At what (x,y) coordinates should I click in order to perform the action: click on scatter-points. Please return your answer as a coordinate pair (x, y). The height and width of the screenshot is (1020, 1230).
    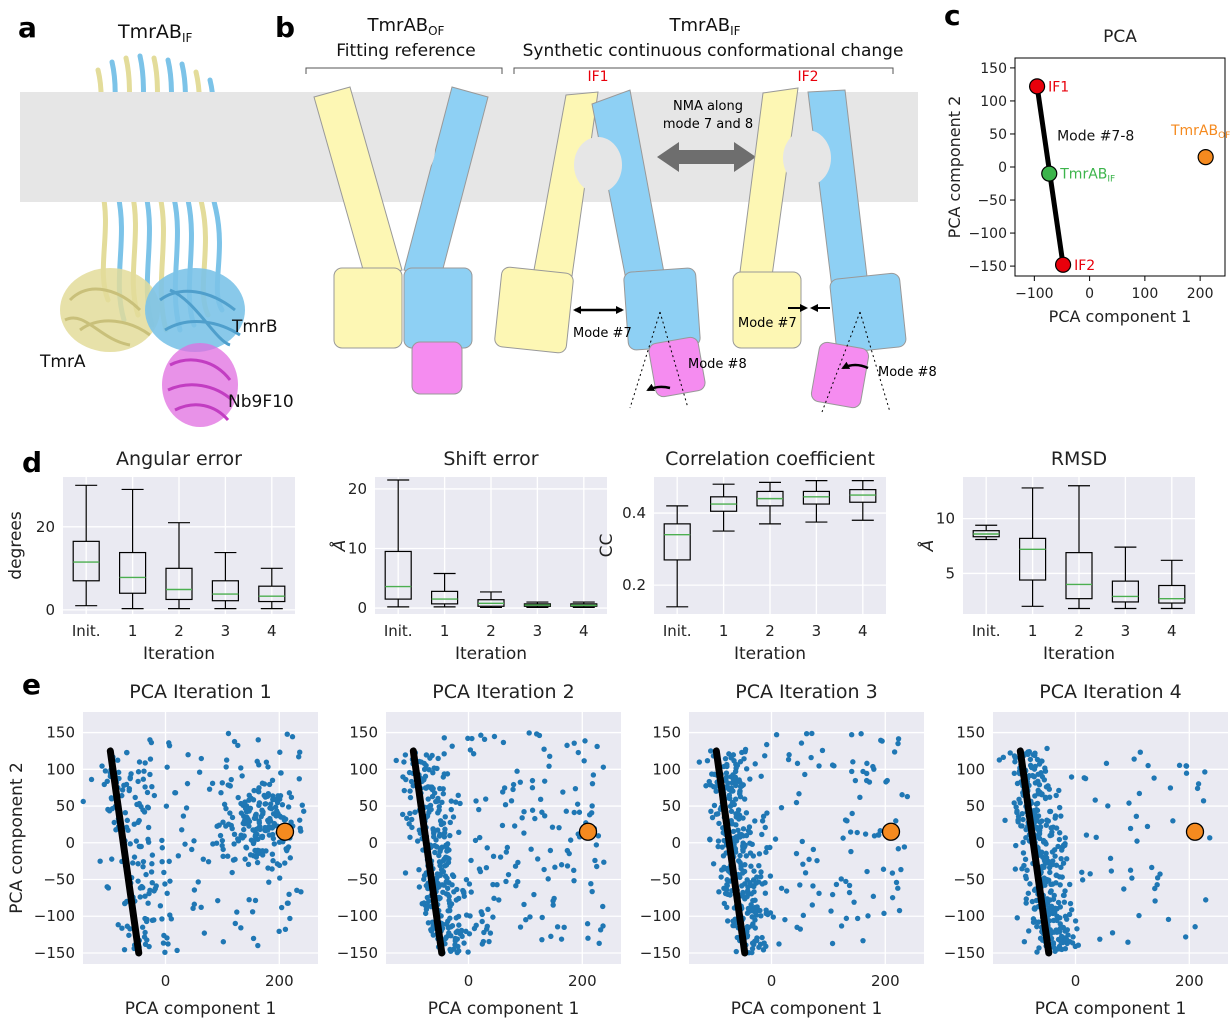
    Looking at the image, I should click on (193, 843).